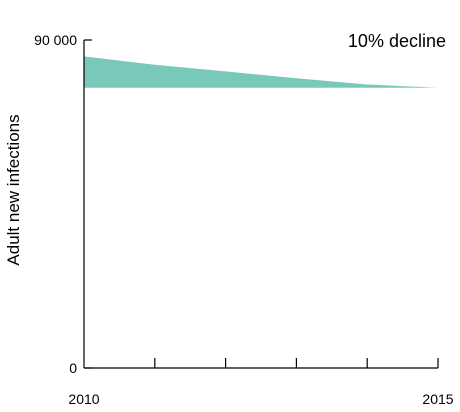  I want to click on plot-area, so click(261, 72).